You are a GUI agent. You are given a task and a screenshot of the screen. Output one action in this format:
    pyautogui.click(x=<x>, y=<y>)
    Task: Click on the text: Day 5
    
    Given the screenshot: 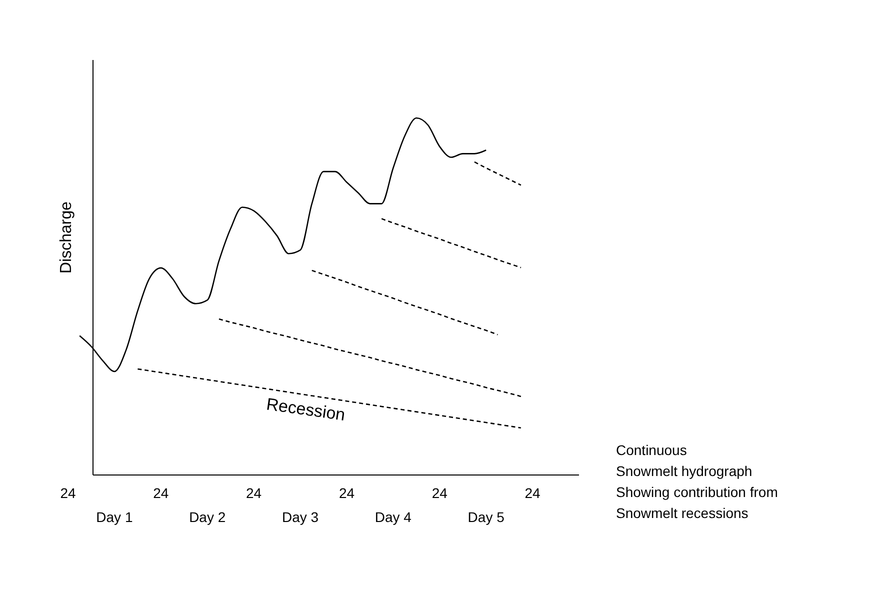 What is the action you would take?
    pyautogui.click(x=486, y=517)
    